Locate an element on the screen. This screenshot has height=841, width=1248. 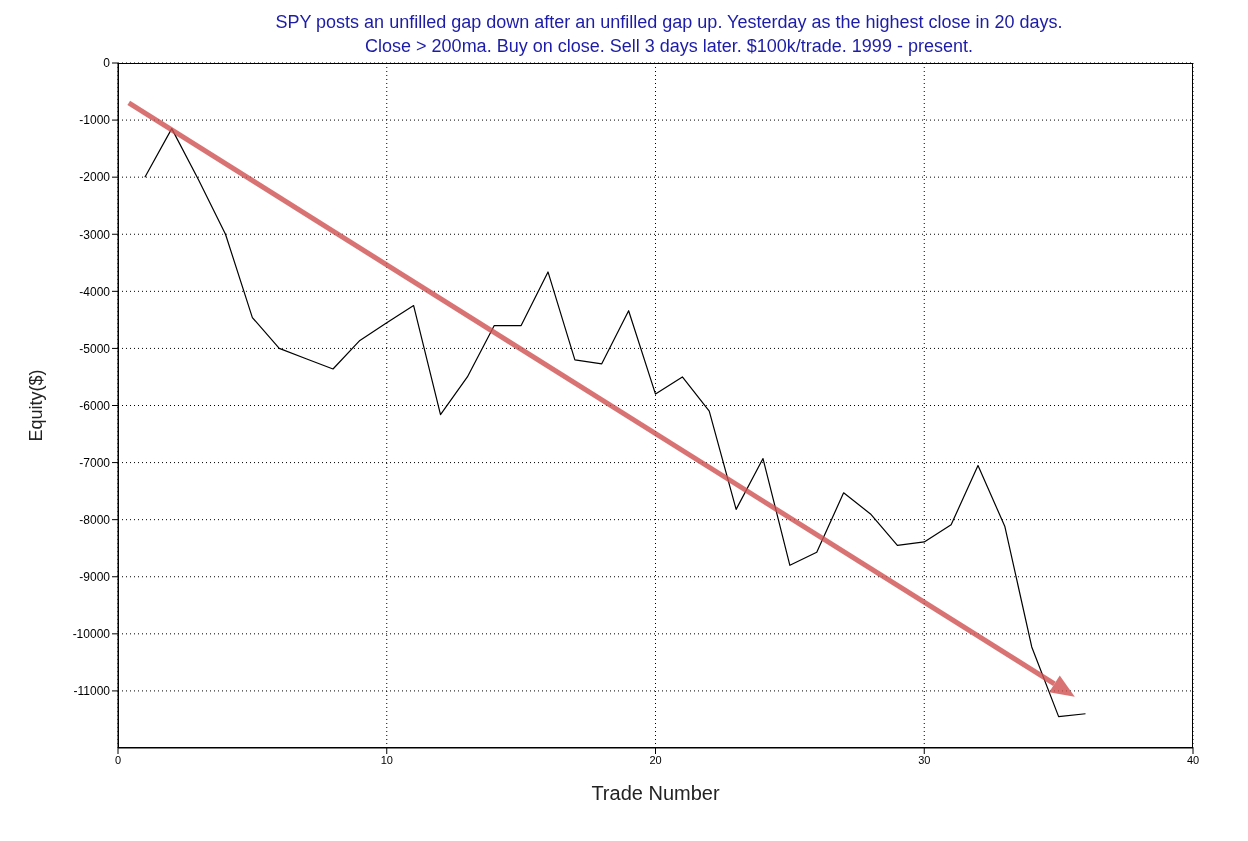
x-tick-label: 0 is located at coordinates (118, 759).